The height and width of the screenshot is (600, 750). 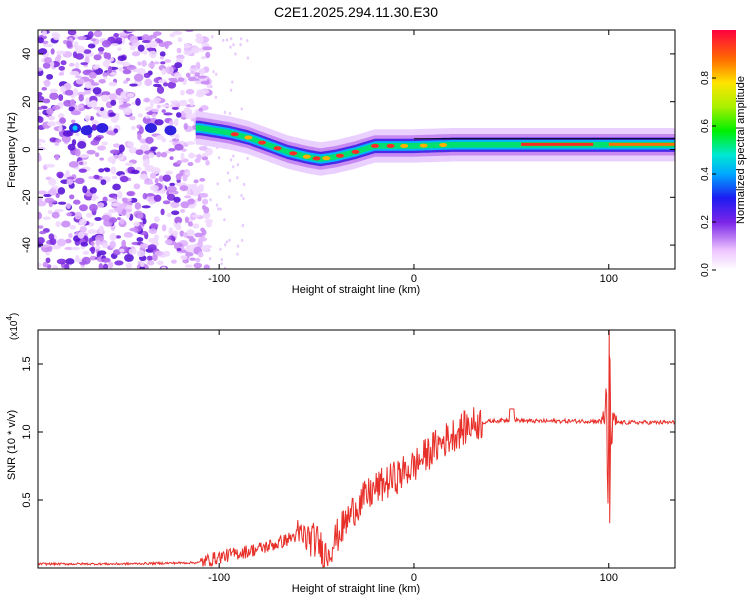 I want to click on snr-xtick-label: 100, so click(x=609, y=578).